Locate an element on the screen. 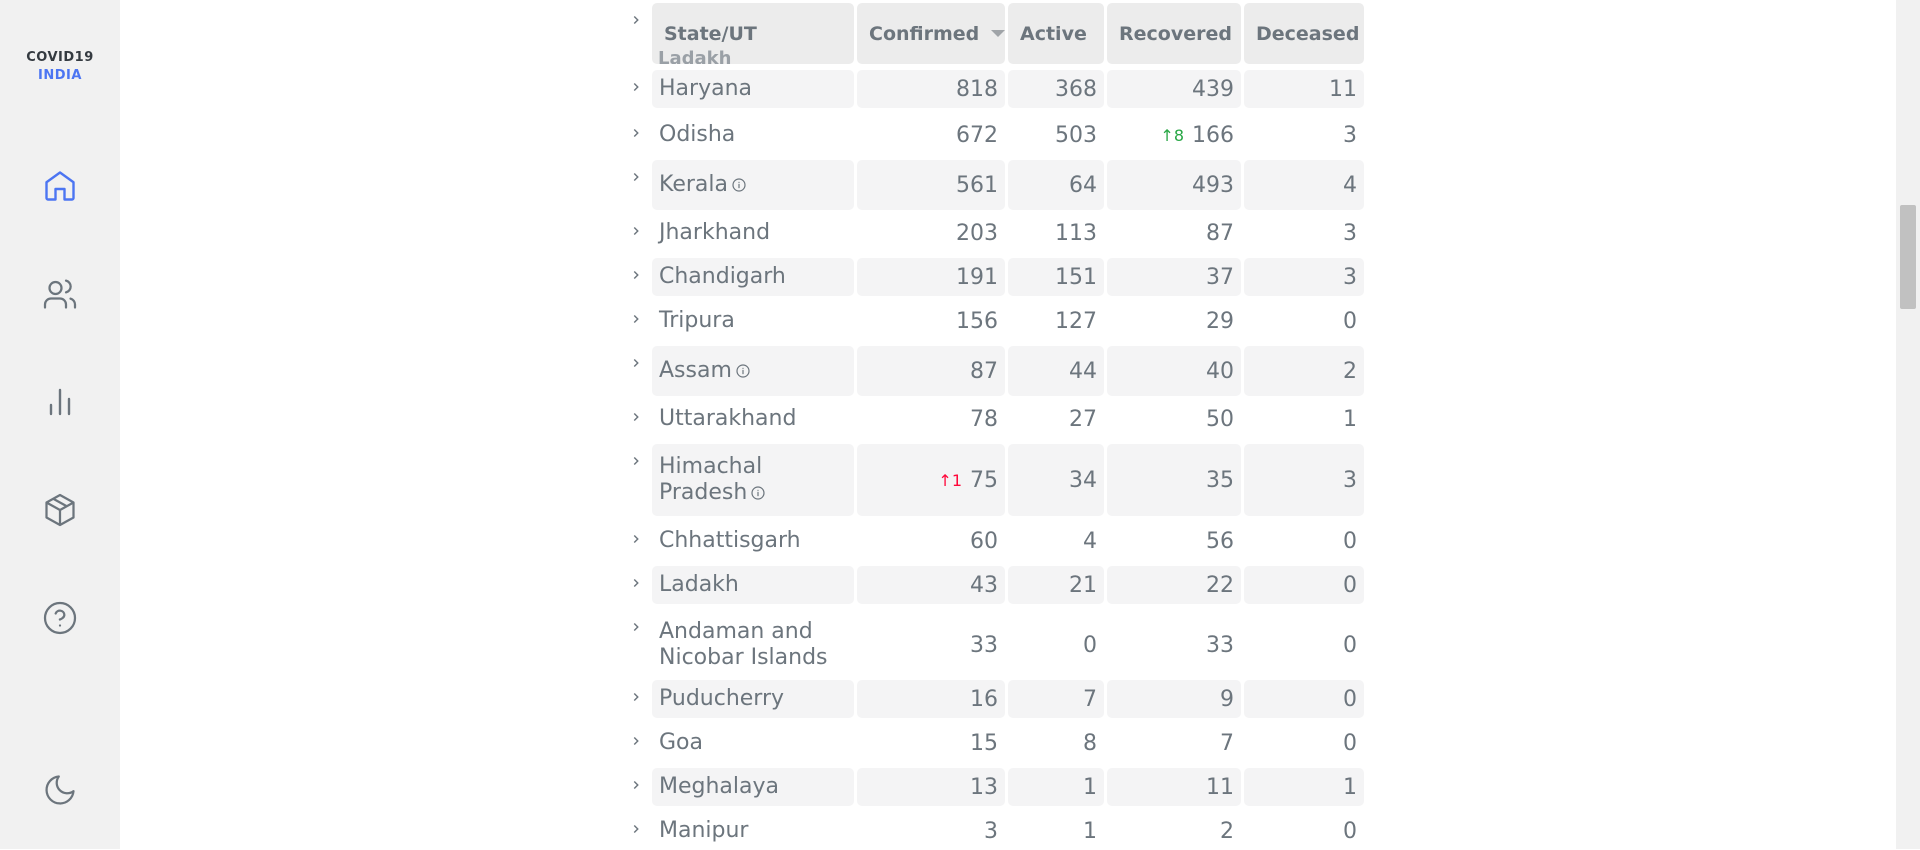  table-row: Kerala 561 64 493 4 is located at coordinates (996, 185).